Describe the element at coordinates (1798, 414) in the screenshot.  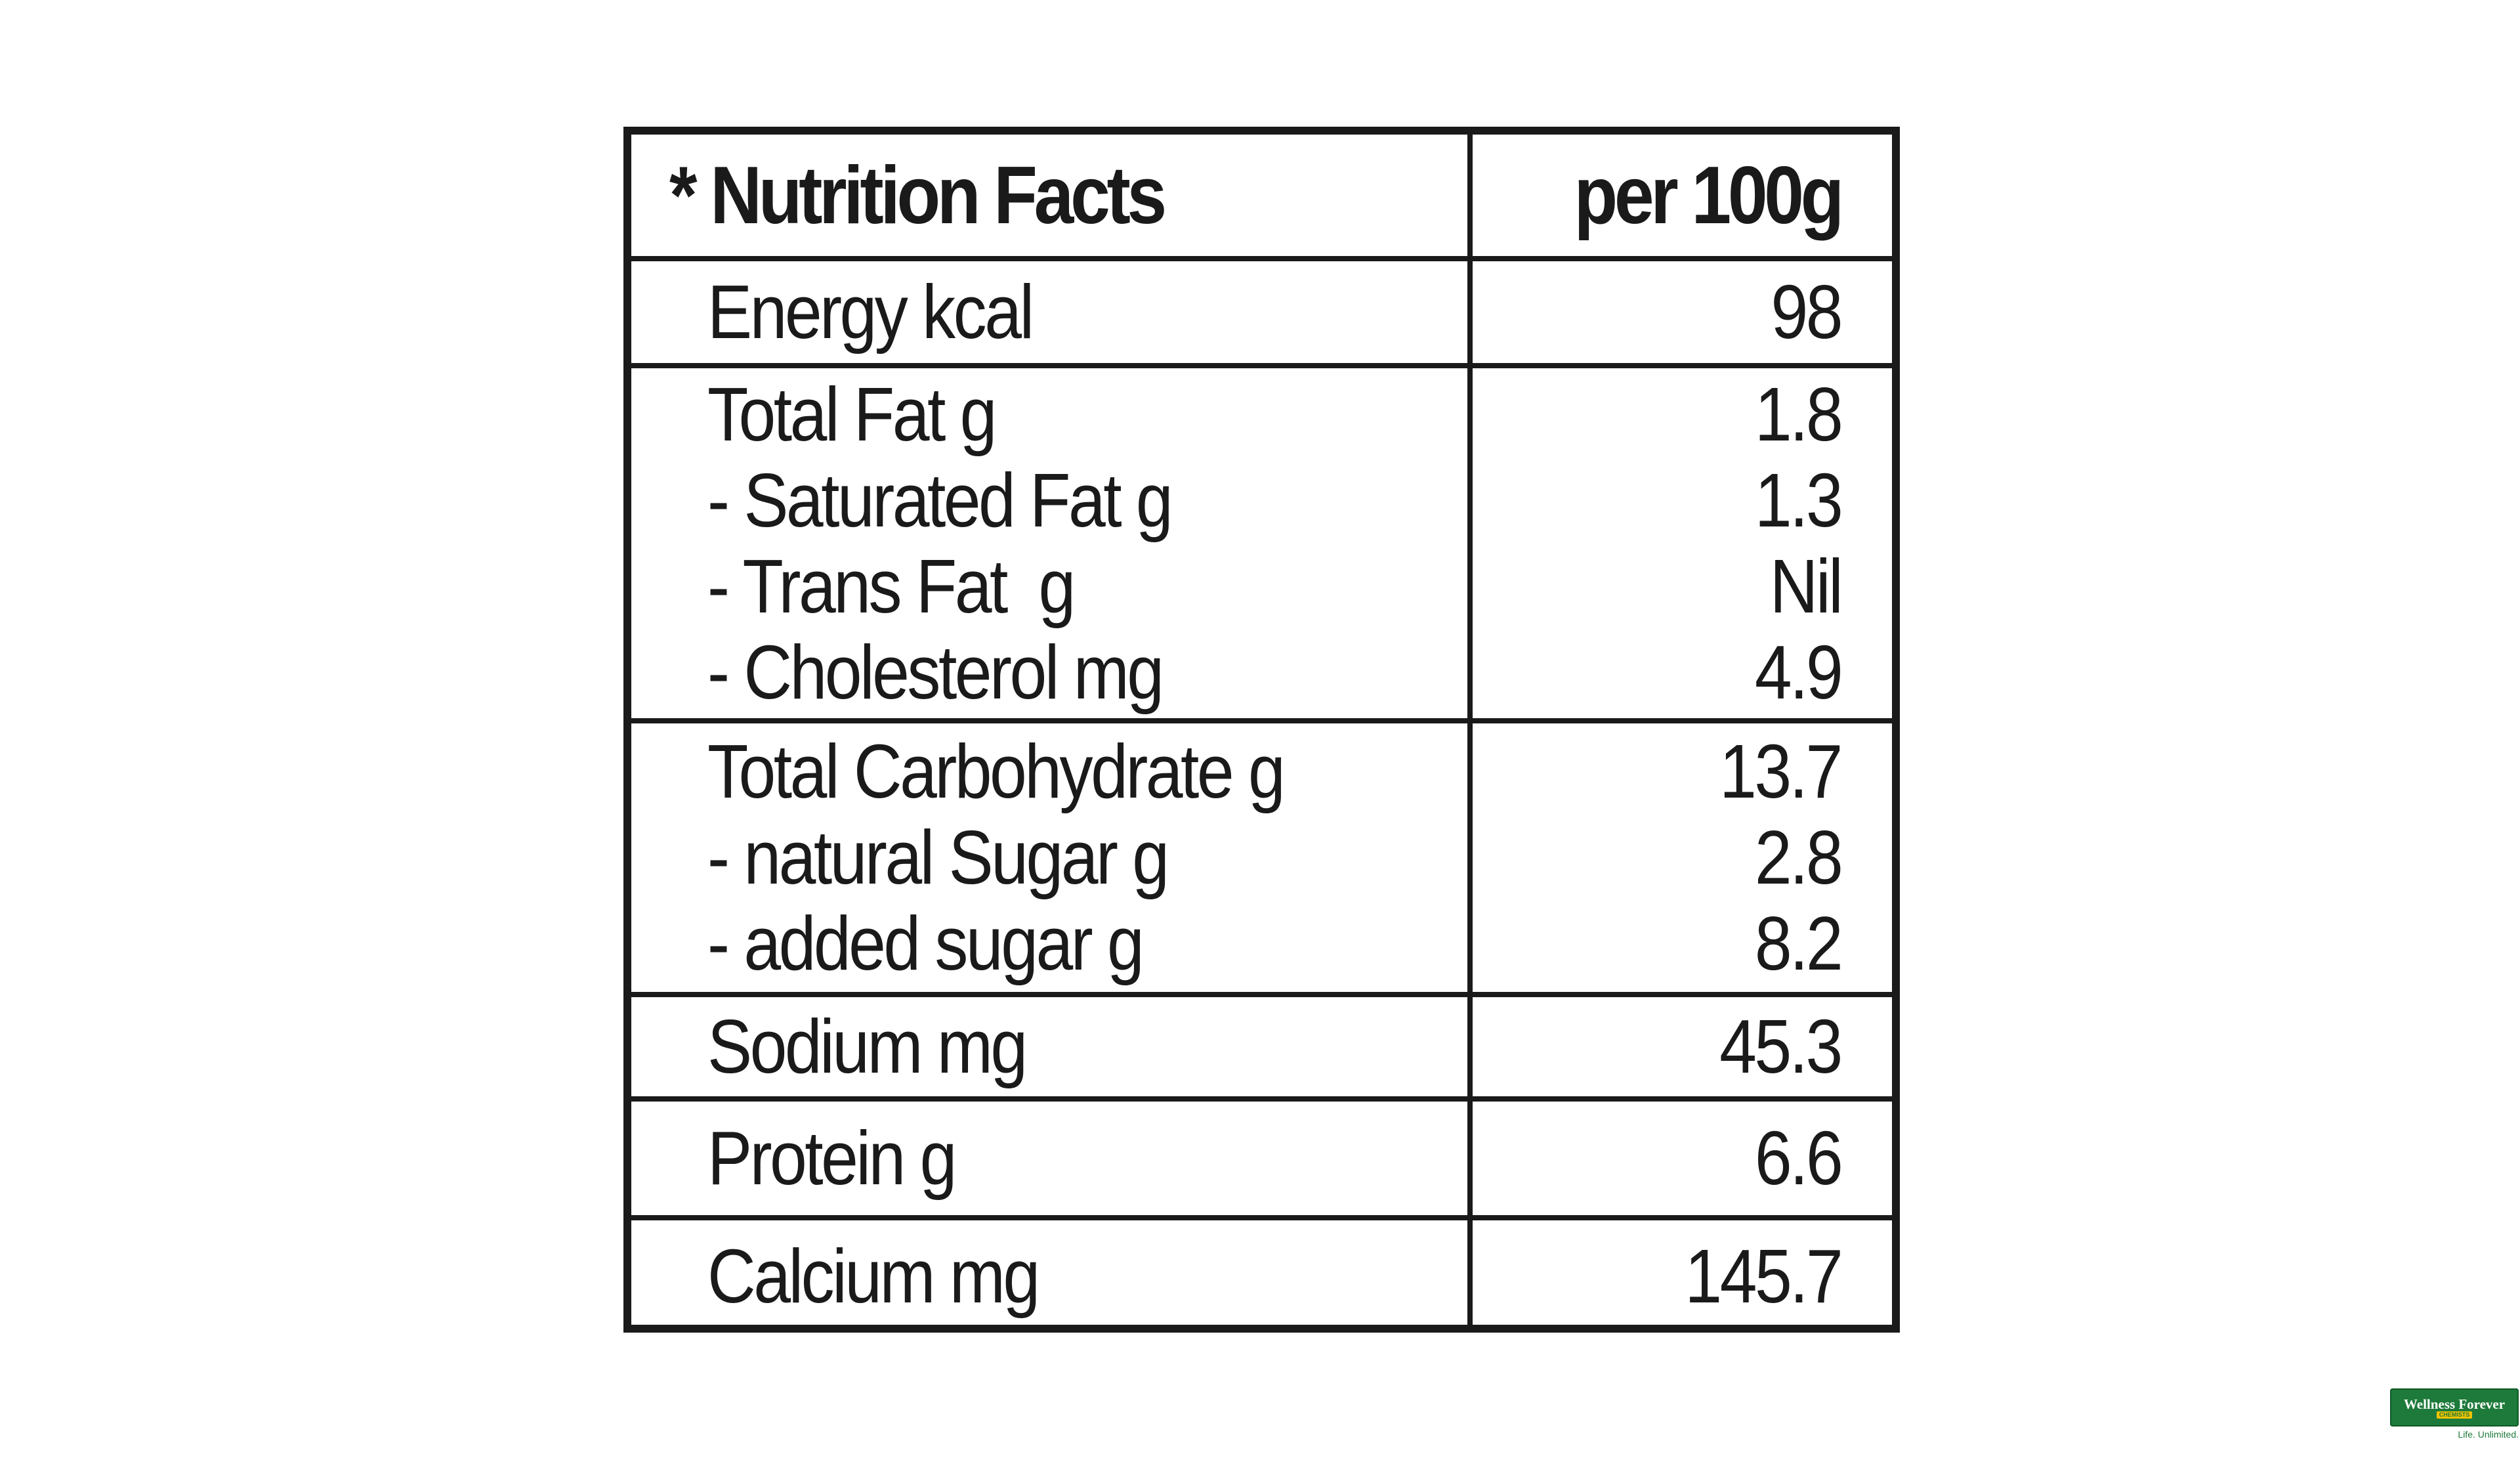
I see `nutrient-value: 1.8` at that location.